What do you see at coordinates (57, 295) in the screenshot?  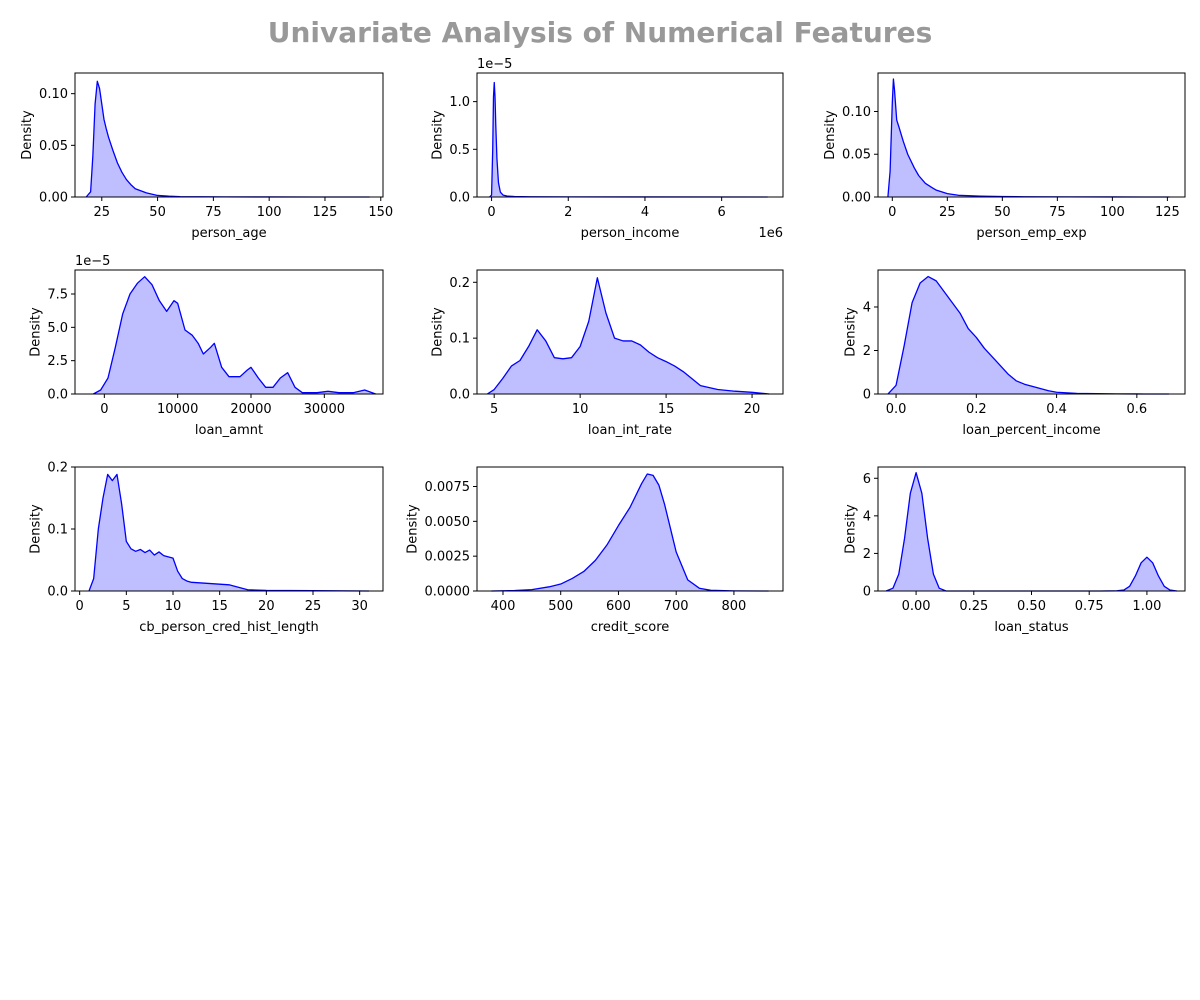 I see `y-tick-label: 7.5` at bounding box center [57, 295].